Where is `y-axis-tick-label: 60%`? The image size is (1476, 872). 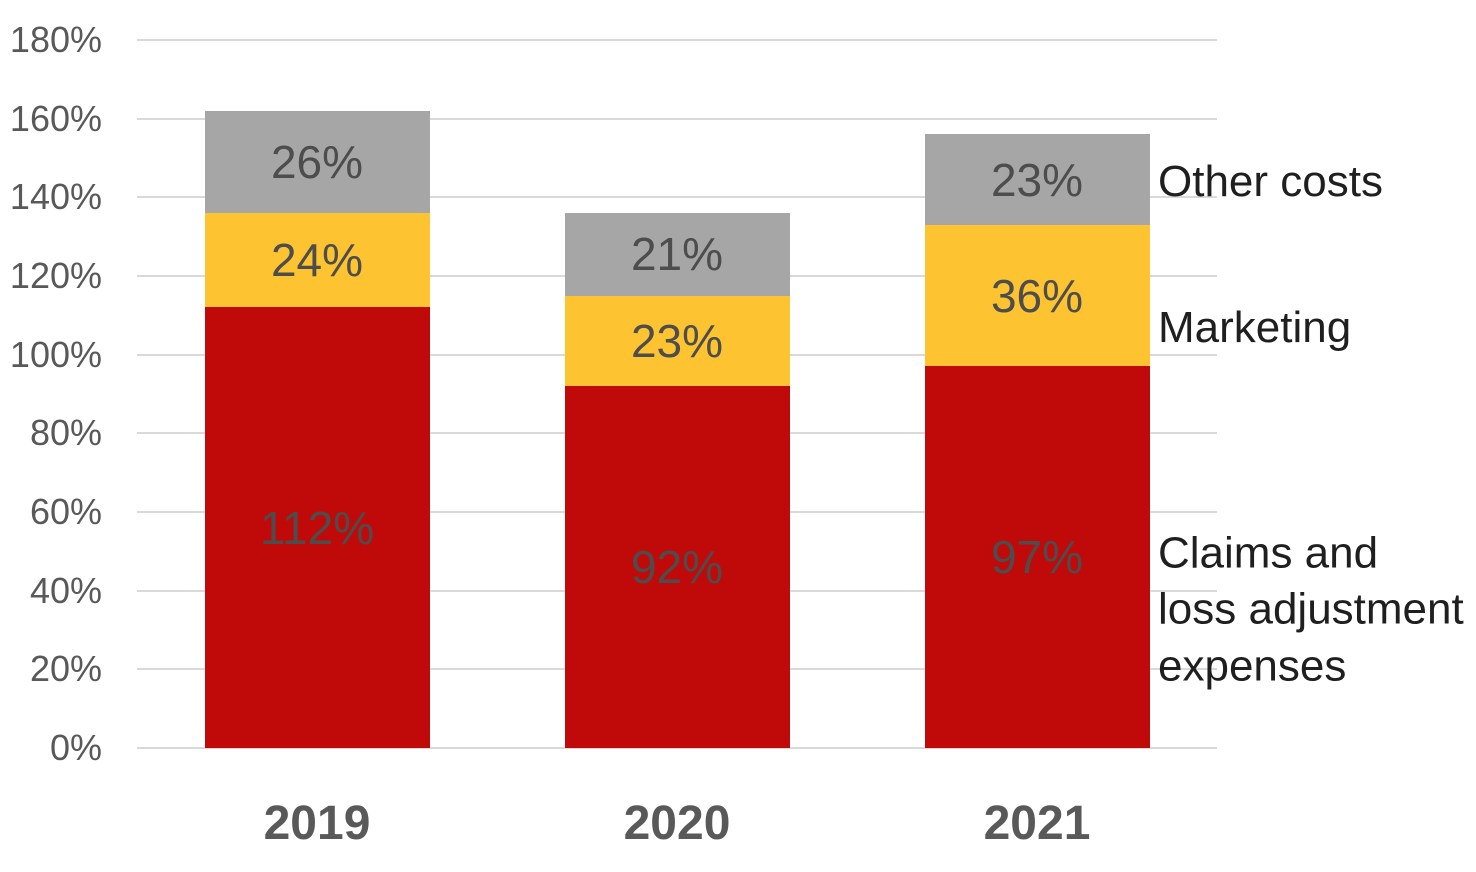 y-axis-tick-label: 60% is located at coordinates (65, 511).